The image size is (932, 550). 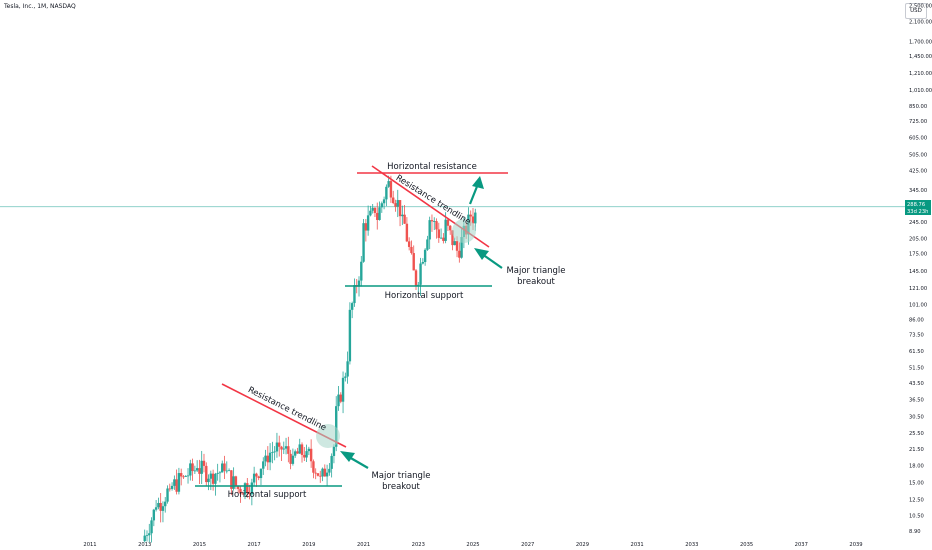 What do you see at coordinates (363, 545) in the screenshot?
I see `x-tick-label: 2021` at bounding box center [363, 545].